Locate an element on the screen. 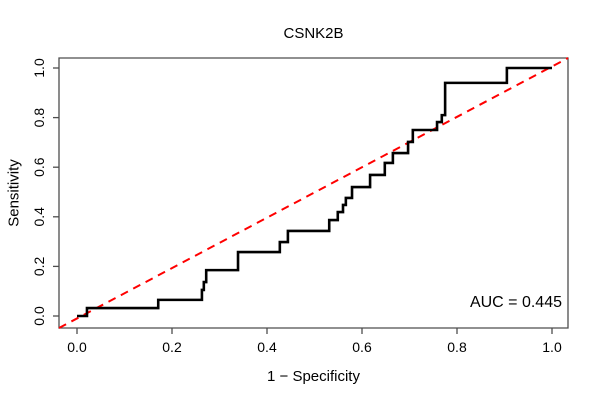 This screenshot has width=600, height=400. x-tick-label: 1.0 is located at coordinates (552, 347).